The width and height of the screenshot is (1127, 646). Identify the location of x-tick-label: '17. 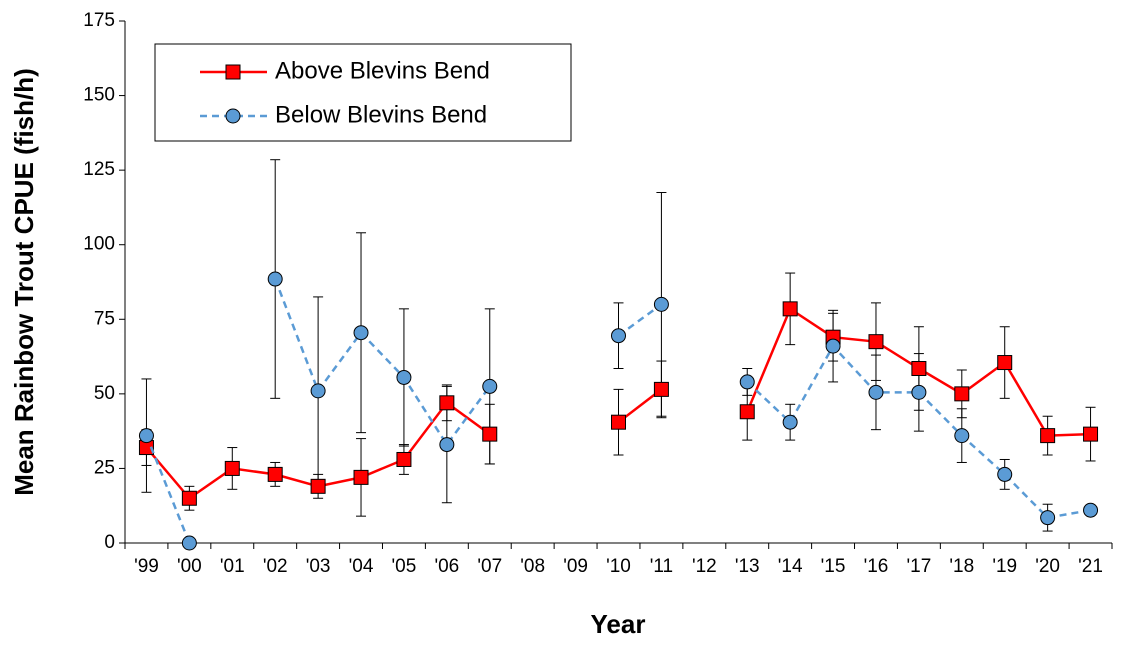
(919, 566).